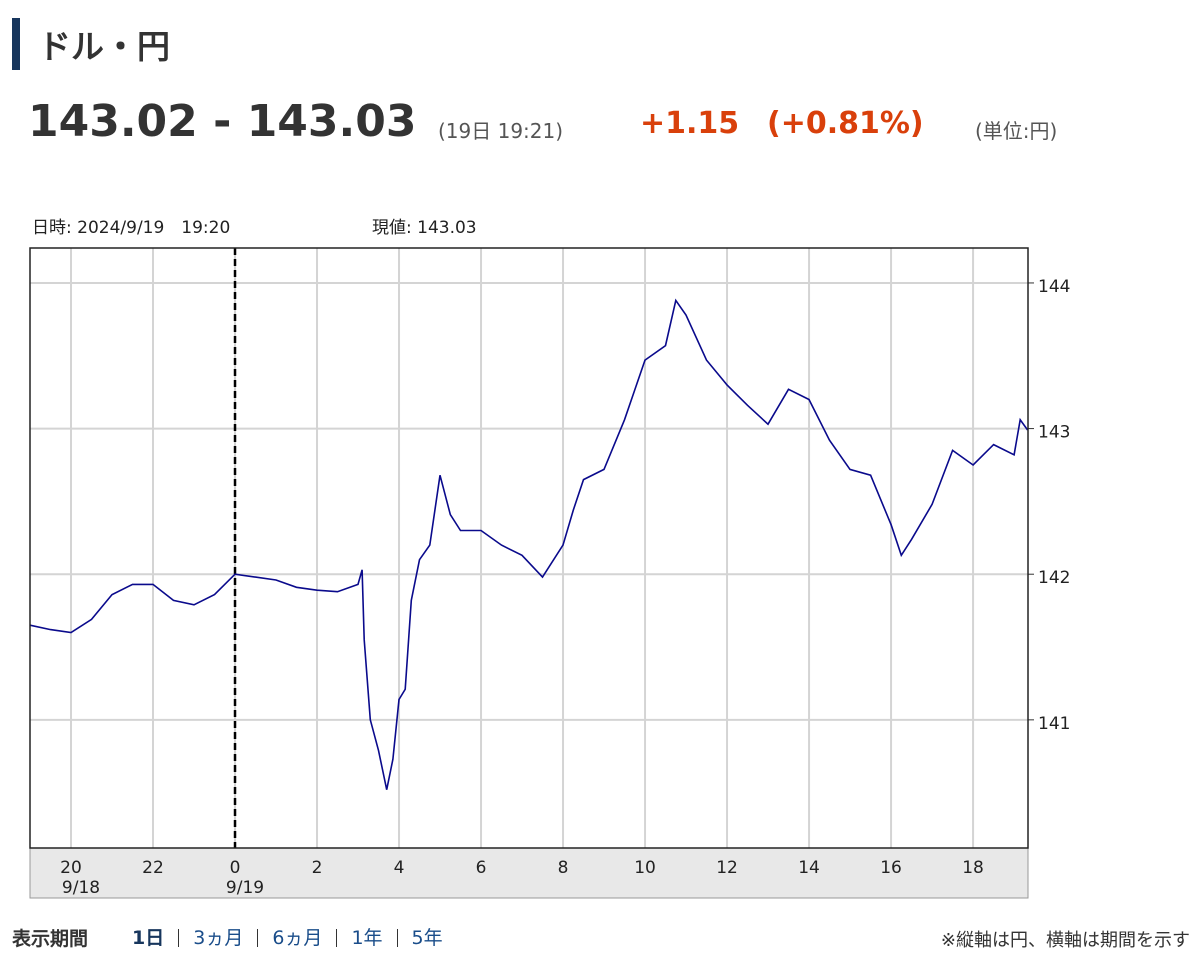  What do you see at coordinates (973, 868) in the screenshot?
I see `x-tick-label: 18` at bounding box center [973, 868].